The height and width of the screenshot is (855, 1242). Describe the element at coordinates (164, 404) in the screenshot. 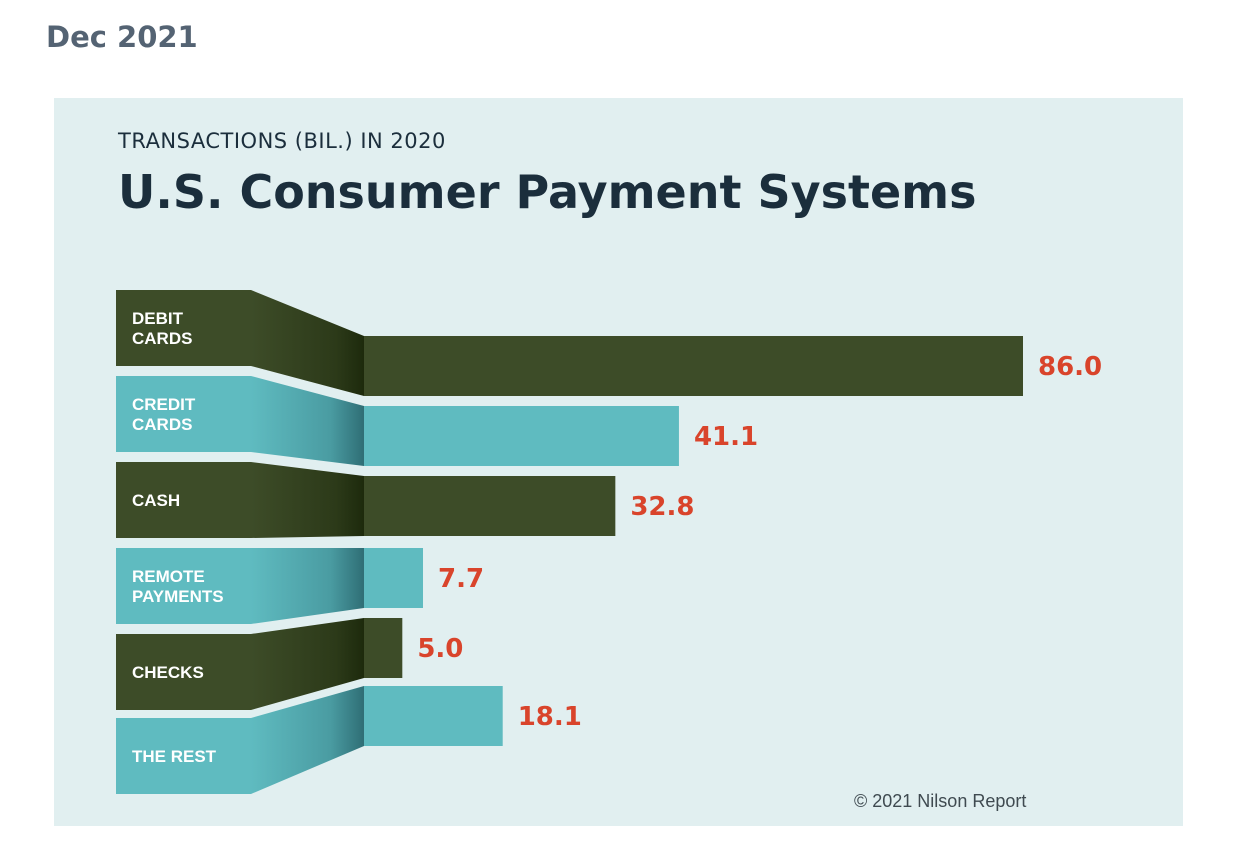

I see `category-label: CREDIT` at that location.